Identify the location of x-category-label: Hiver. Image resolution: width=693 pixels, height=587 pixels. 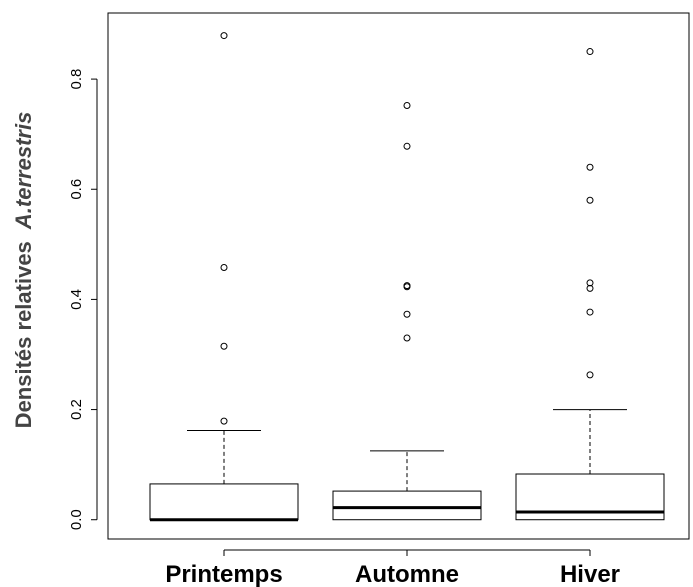
(590, 574).